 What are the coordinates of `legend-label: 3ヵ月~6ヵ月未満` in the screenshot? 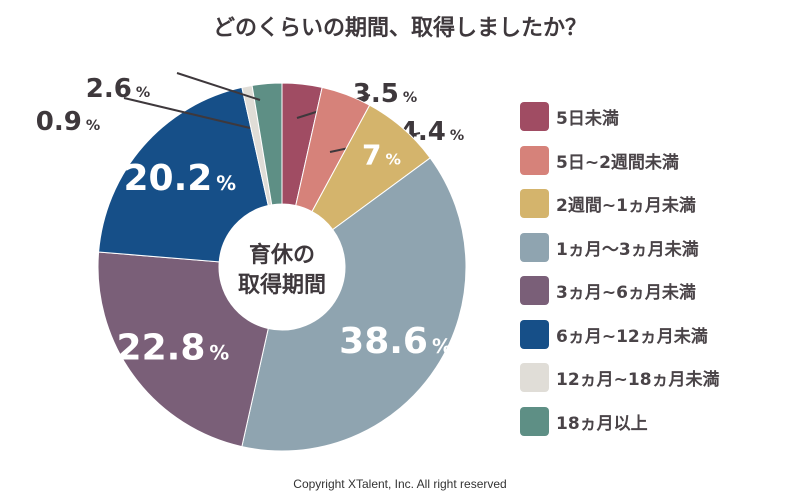 It's located at (626, 293).